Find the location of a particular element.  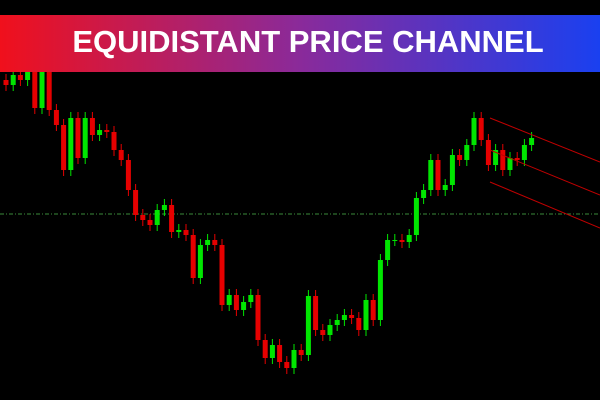

chart-title: EQUIDISTANT PRICE CHANNEL is located at coordinates (307, 41).